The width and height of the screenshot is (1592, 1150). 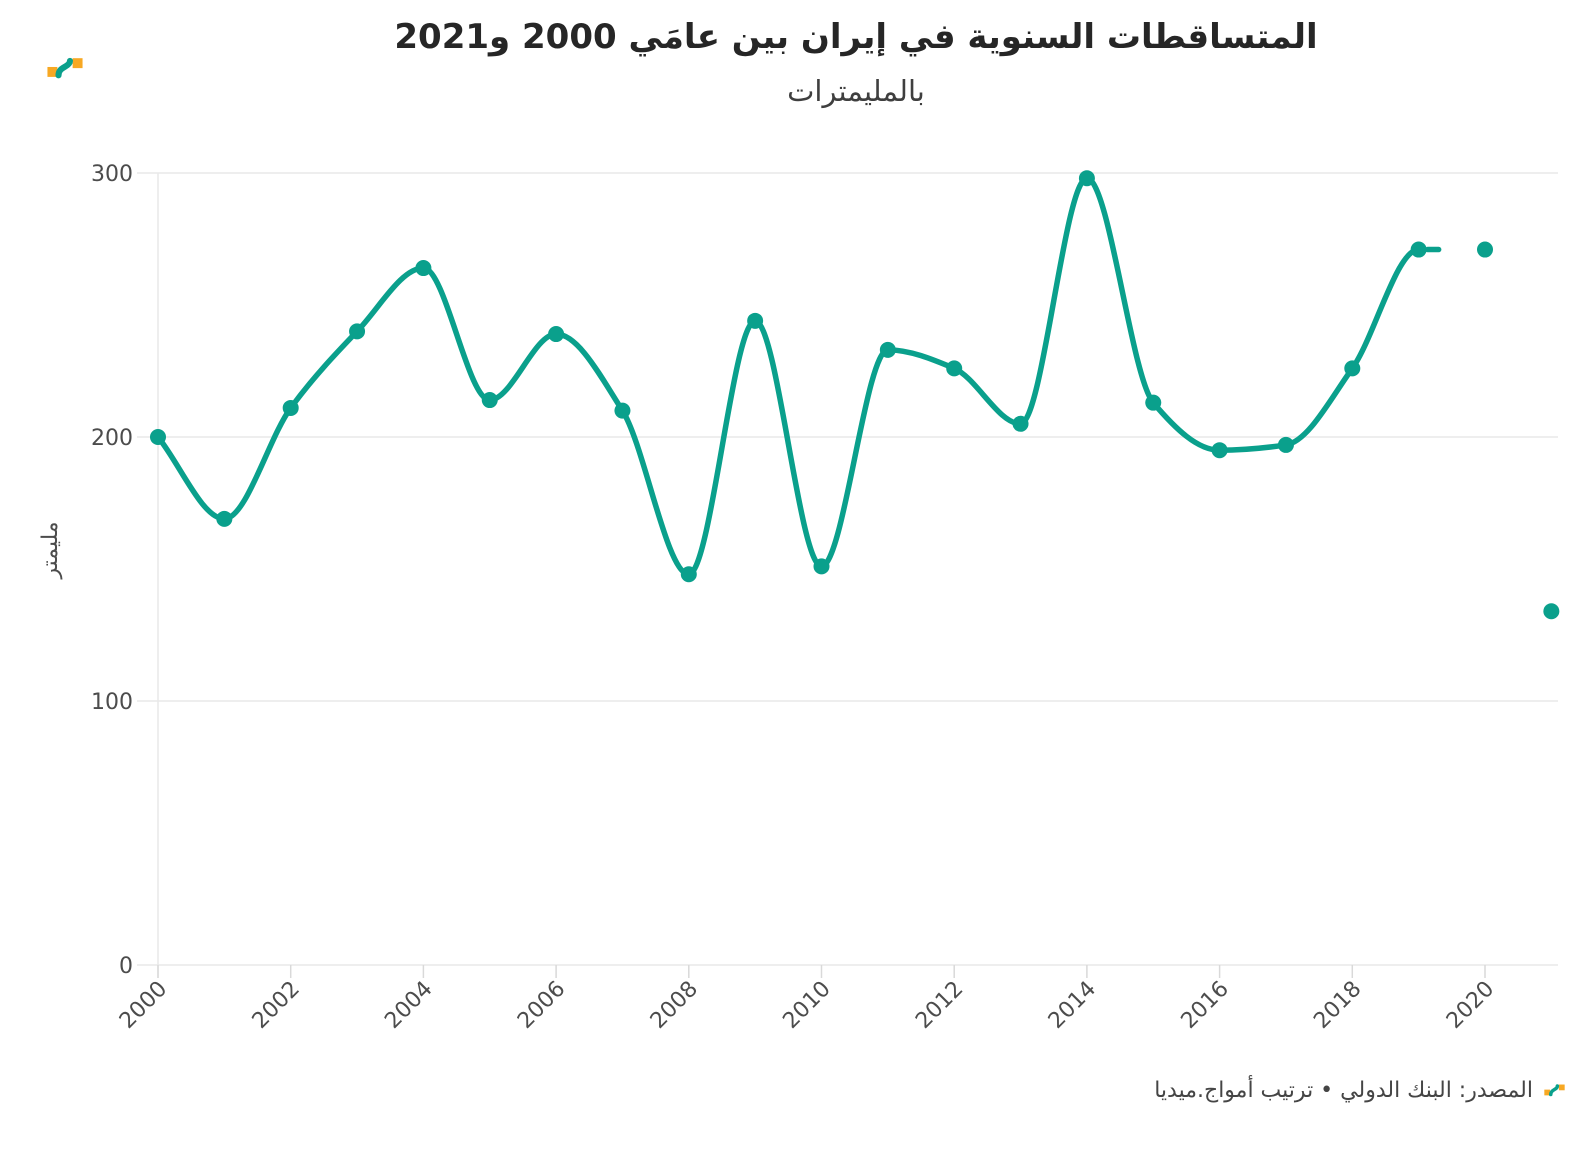 What do you see at coordinates (622, 410) in the screenshot?
I see `data-point-2007` at bounding box center [622, 410].